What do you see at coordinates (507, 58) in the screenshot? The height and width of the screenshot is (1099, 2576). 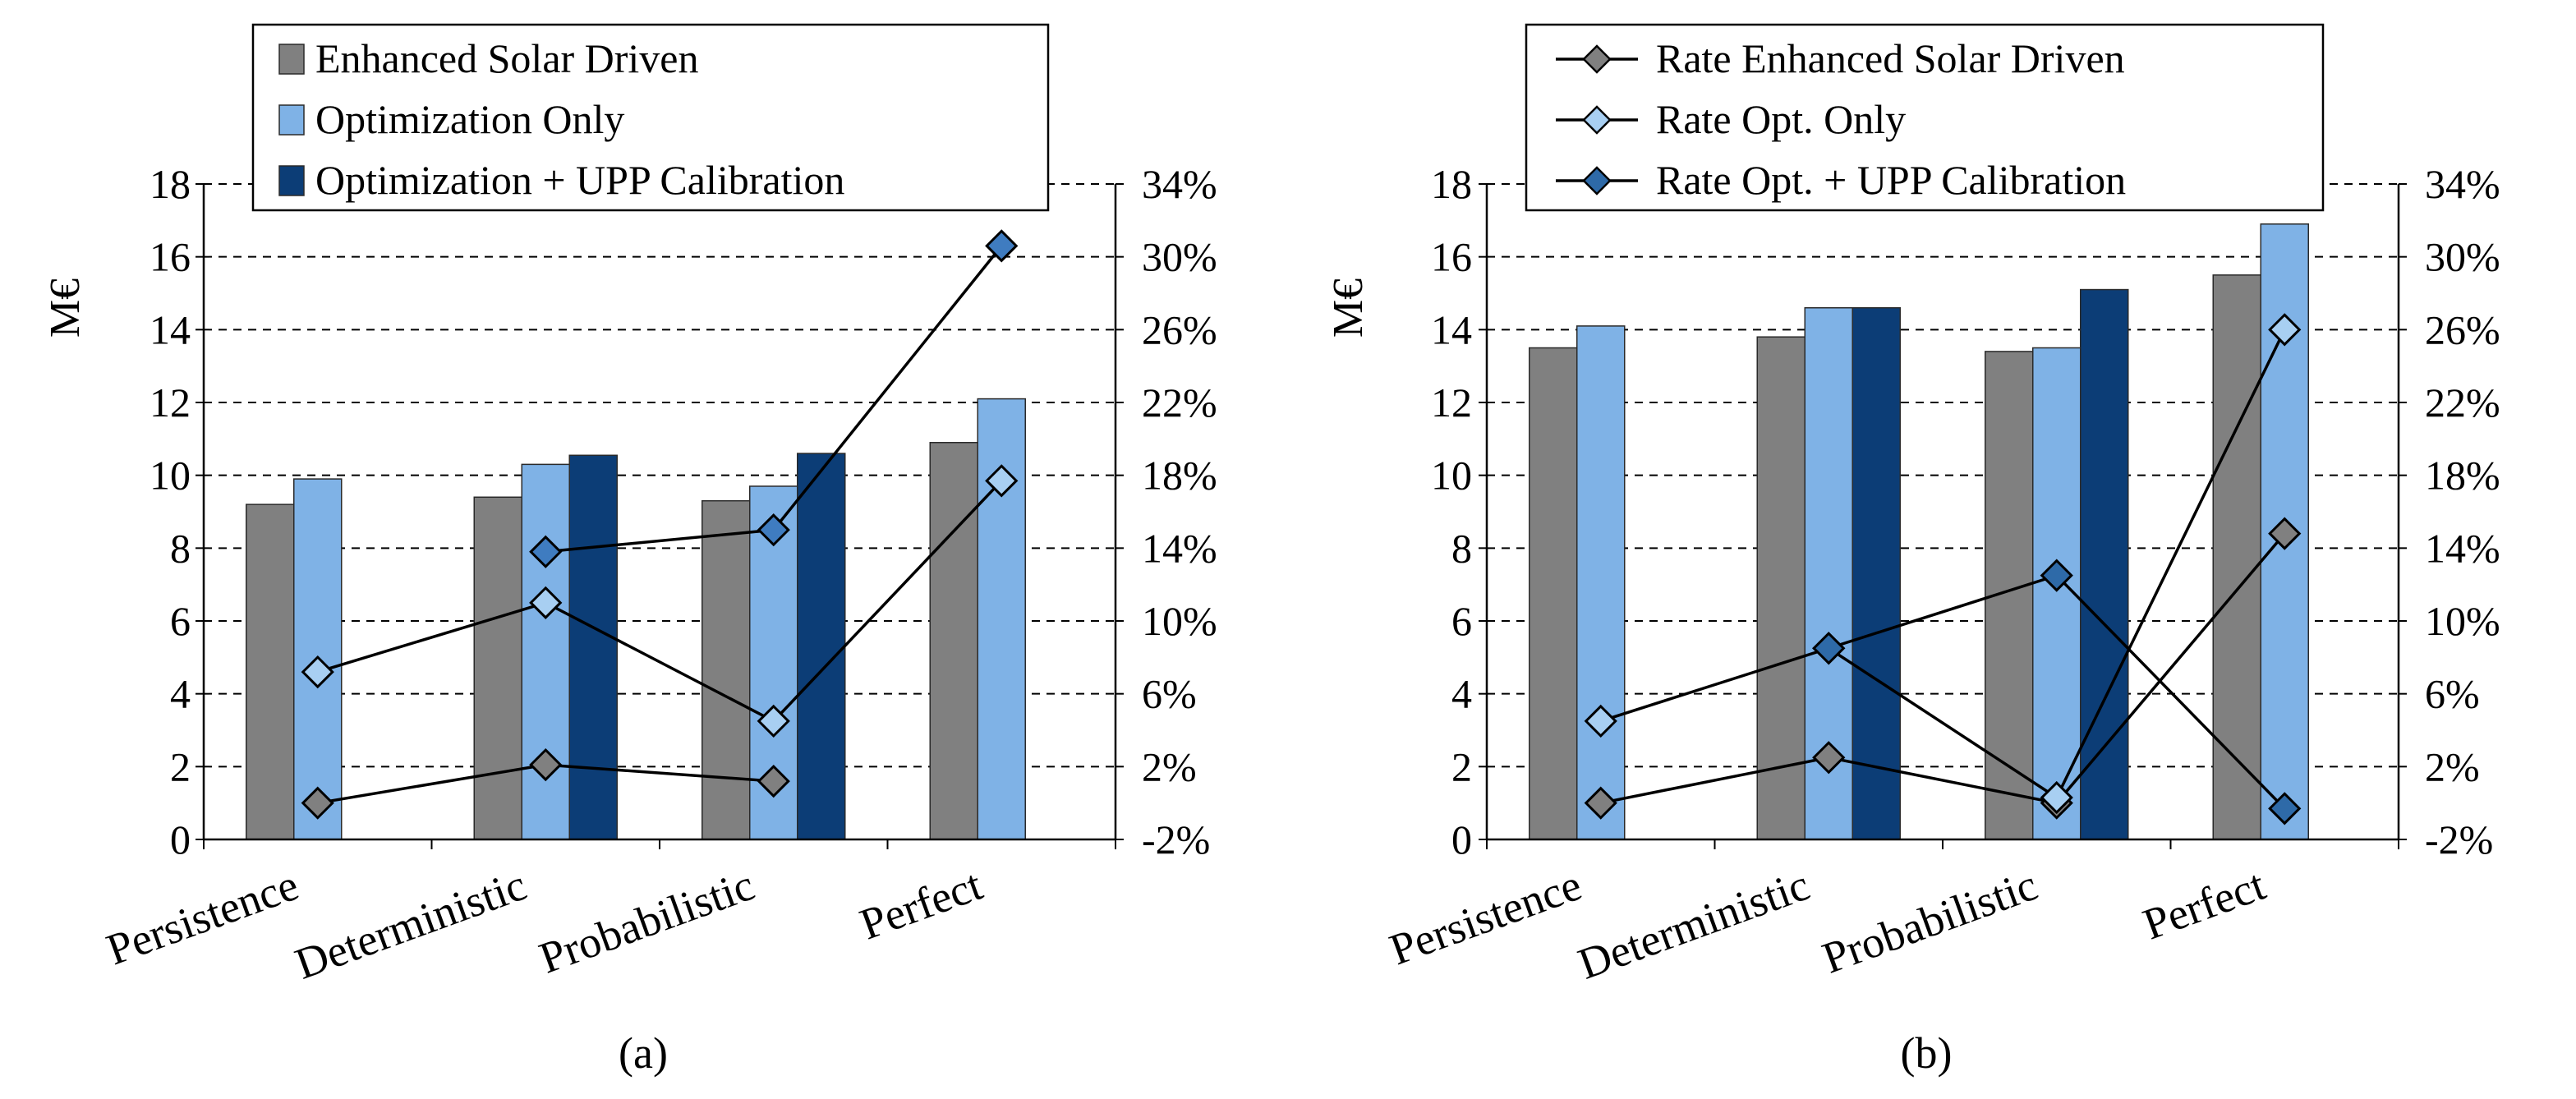 I see `legend-label: Enhanced Solar Driven` at bounding box center [507, 58].